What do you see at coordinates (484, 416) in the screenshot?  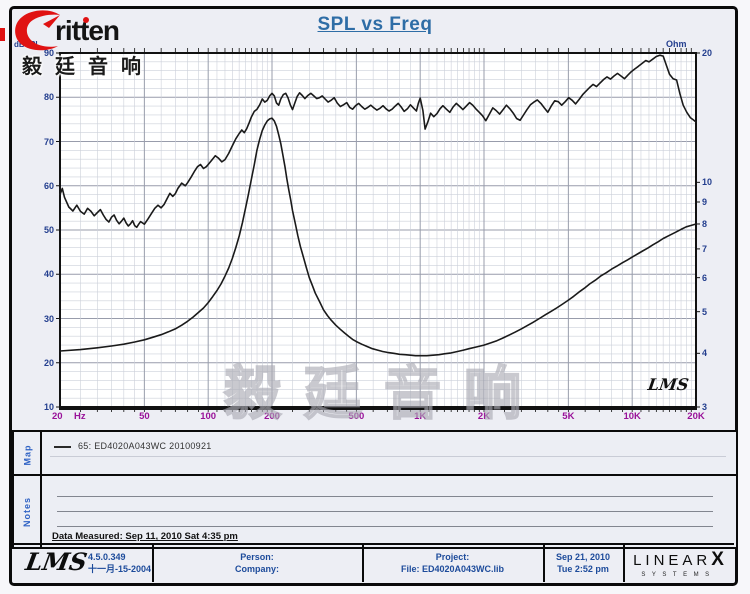 I see `x-tick-label: 2K` at bounding box center [484, 416].